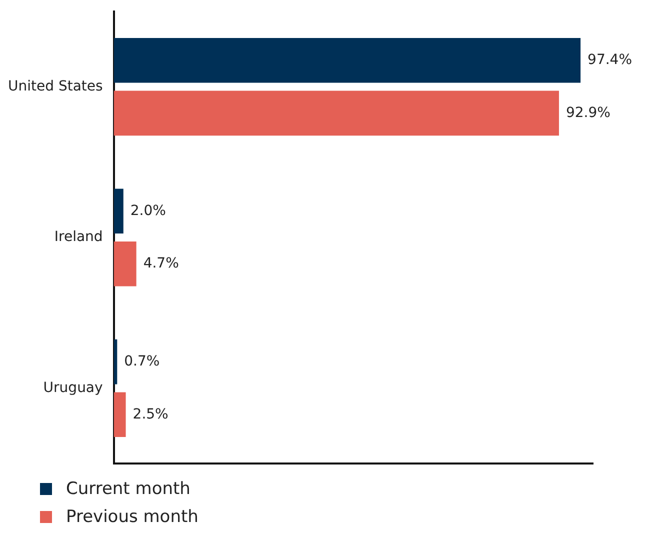 The width and height of the screenshot is (653, 535). Describe the element at coordinates (73, 388) in the screenshot. I see `y-tick-label: Uruguay` at that location.